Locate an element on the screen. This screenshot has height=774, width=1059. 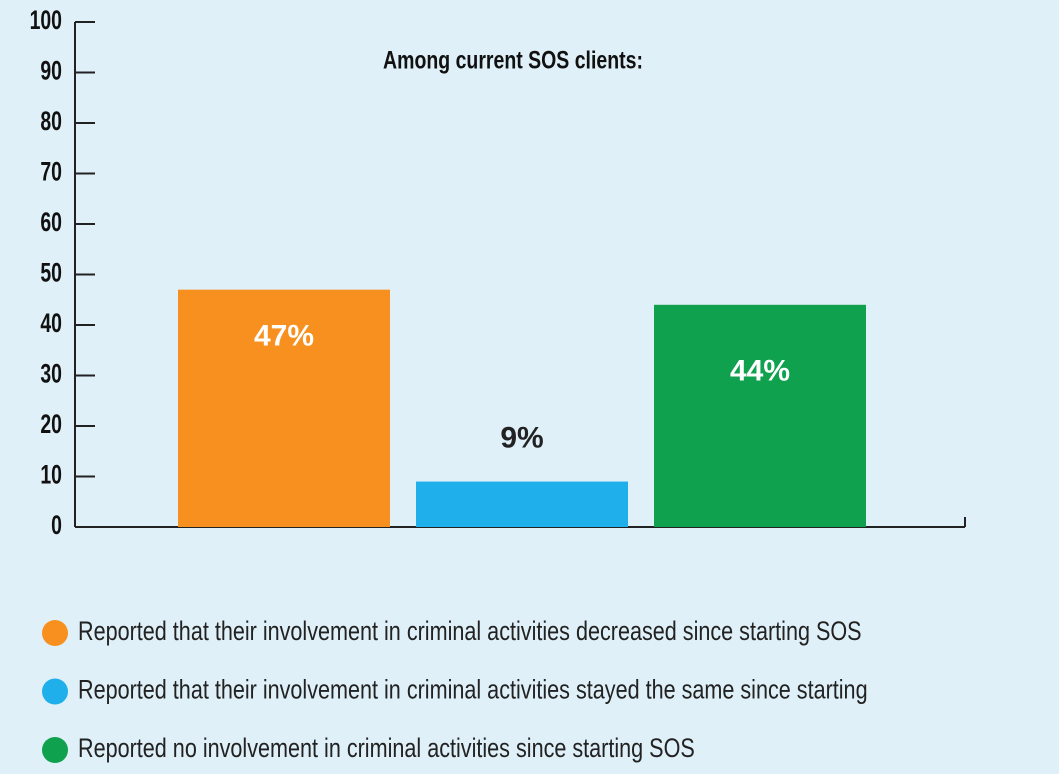
y-tick-label: 60 is located at coordinates (51, 222).